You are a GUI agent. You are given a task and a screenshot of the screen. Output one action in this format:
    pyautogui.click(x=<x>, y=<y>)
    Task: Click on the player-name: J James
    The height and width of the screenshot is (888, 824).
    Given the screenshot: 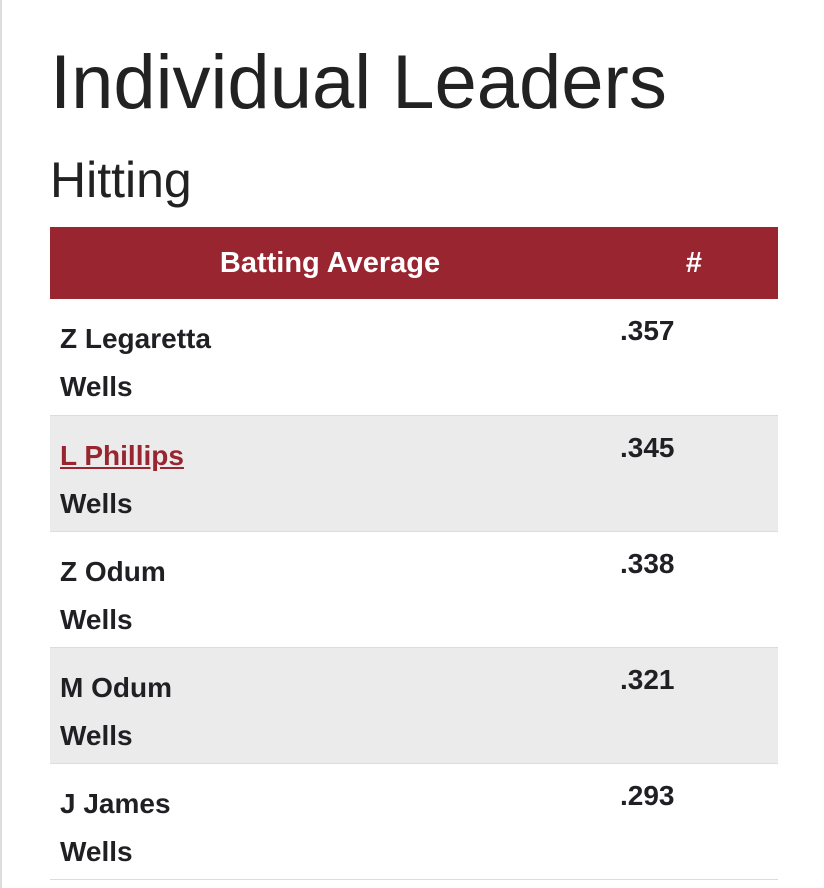 What is the action you would take?
    pyautogui.click(x=115, y=803)
    